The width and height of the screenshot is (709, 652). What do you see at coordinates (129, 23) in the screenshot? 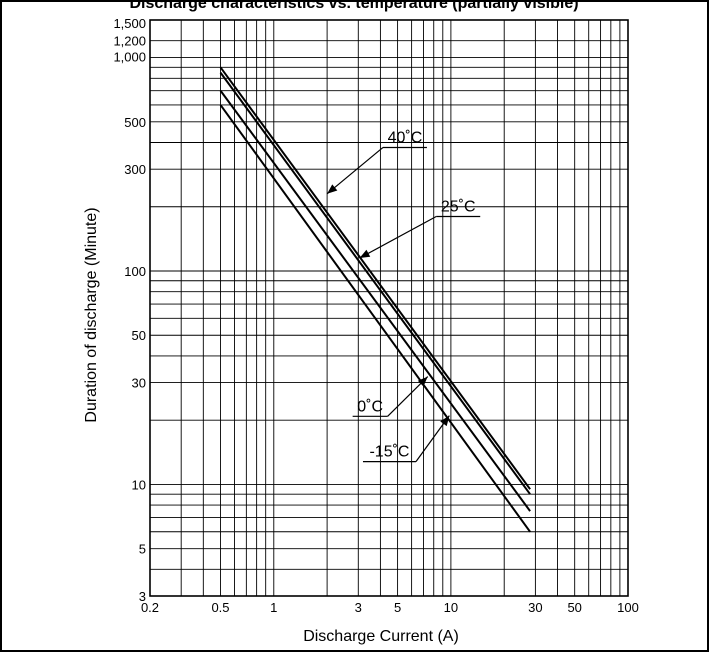
I see `y-tick-label: 1,500` at bounding box center [129, 23].